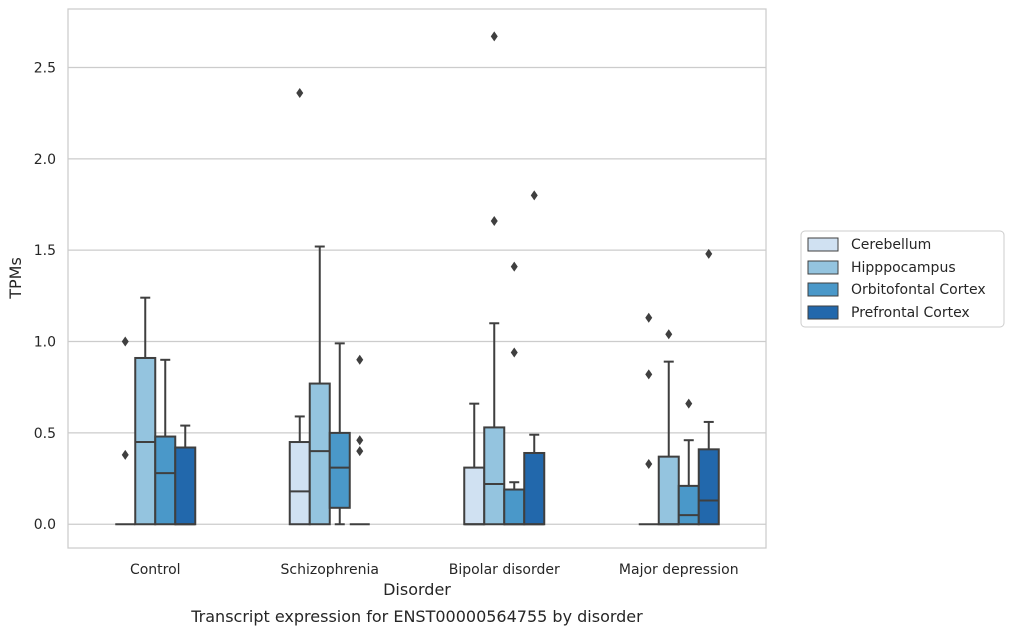  Describe the element at coordinates (504, 570) in the screenshot. I see `x-tick-label: Bipolar disorder` at that location.